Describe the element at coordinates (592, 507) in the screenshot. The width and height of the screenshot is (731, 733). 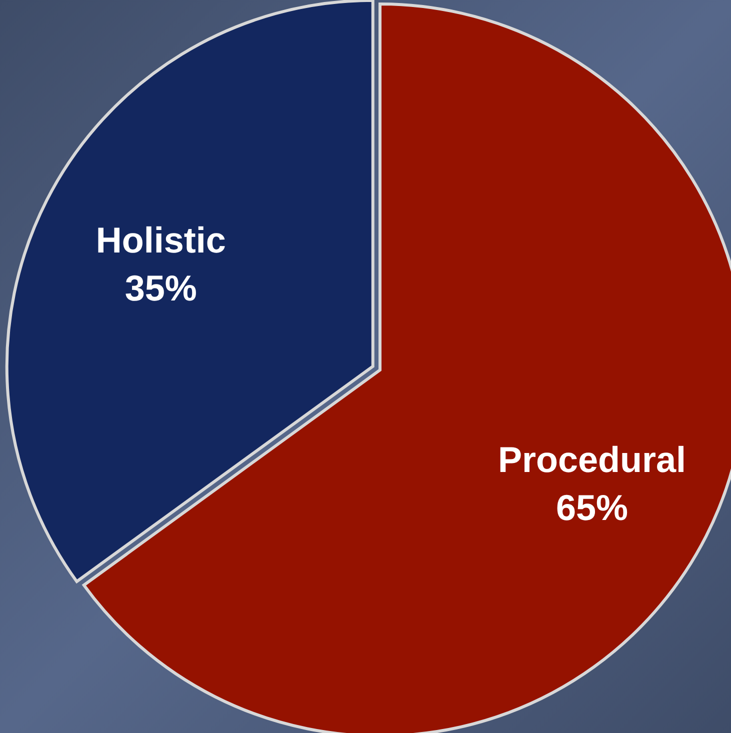
I see `data-label: 65%` at that location.